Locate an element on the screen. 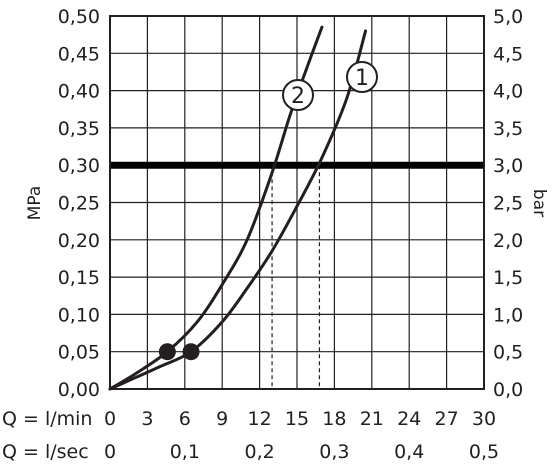  x-lpm-tick-label: 0 is located at coordinates (110, 419).